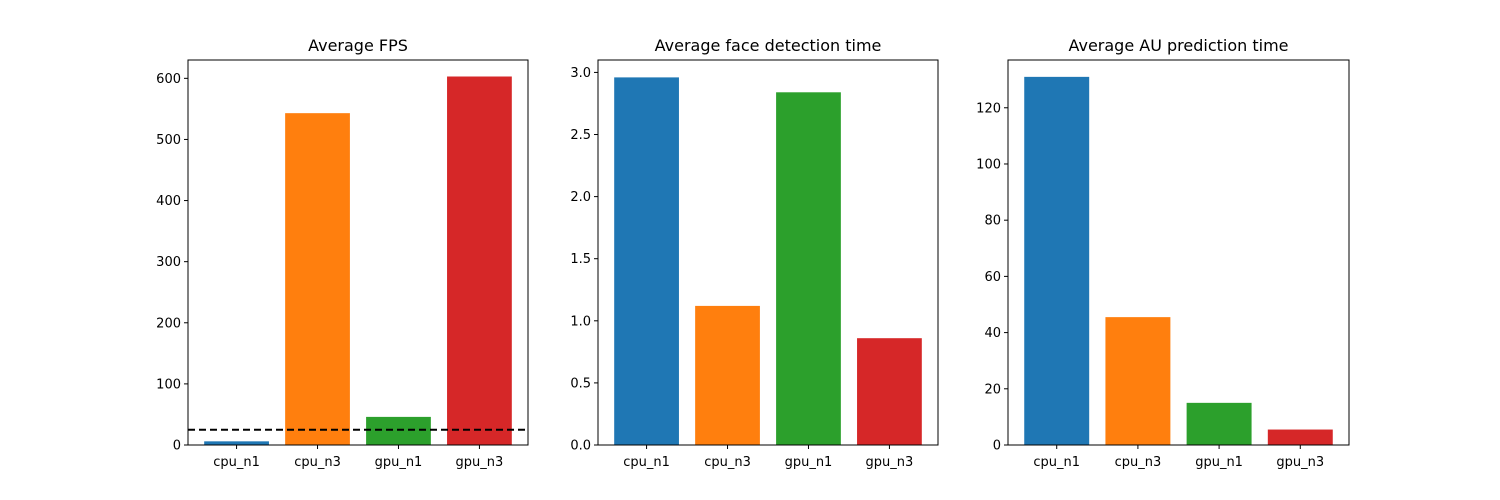 The height and width of the screenshot is (500, 1500). What do you see at coordinates (168, 201) in the screenshot?
I see `y-tick-label: 400` at bounding box center [168, 201].